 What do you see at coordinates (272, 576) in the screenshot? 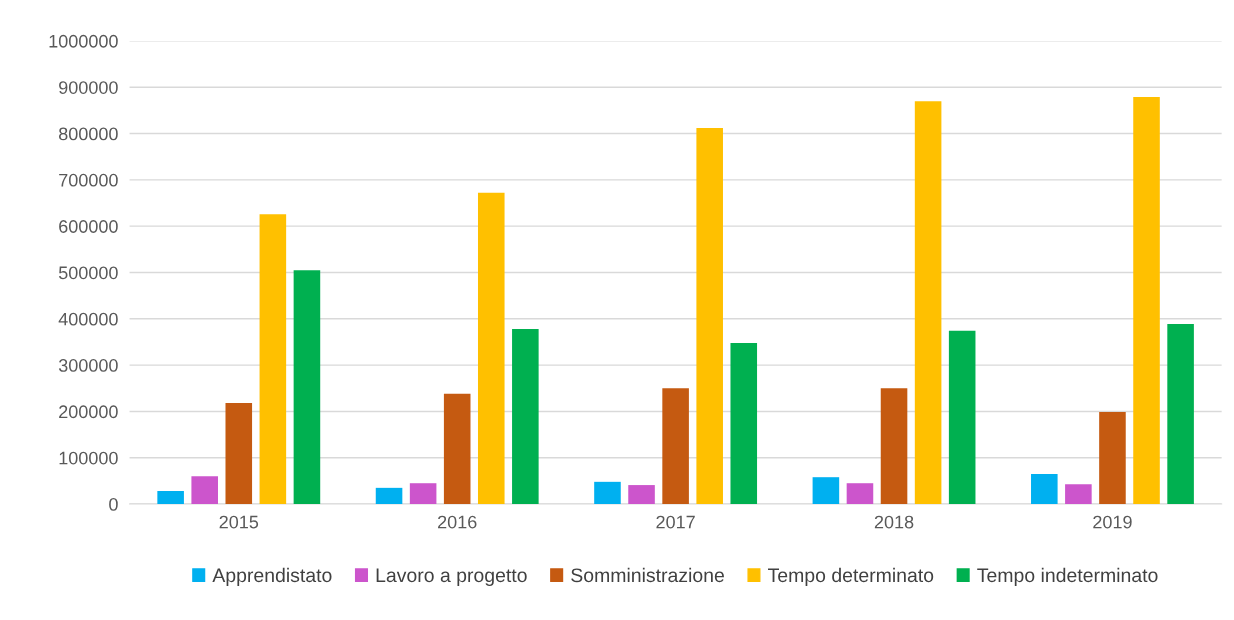
I see `legend-label: Apprendistato` at bounding box center [272, 576].